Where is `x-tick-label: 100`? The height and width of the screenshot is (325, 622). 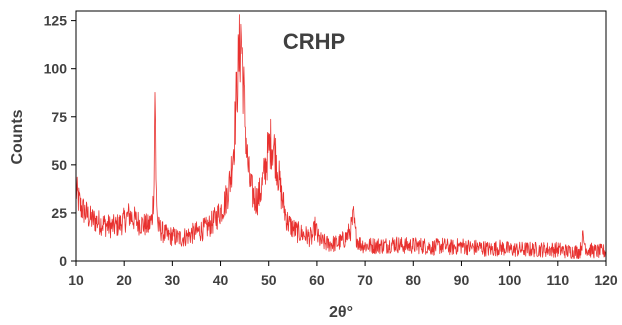 x-tick-label: 100 is located at coordinates (510, 280).